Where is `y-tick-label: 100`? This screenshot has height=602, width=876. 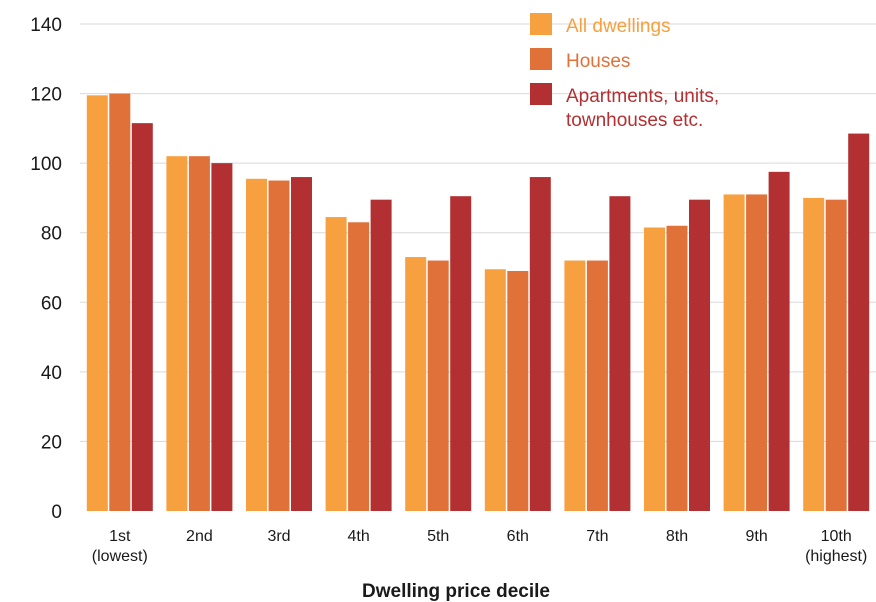
y-tick-label: 100 is located at coordinates (46, 164).